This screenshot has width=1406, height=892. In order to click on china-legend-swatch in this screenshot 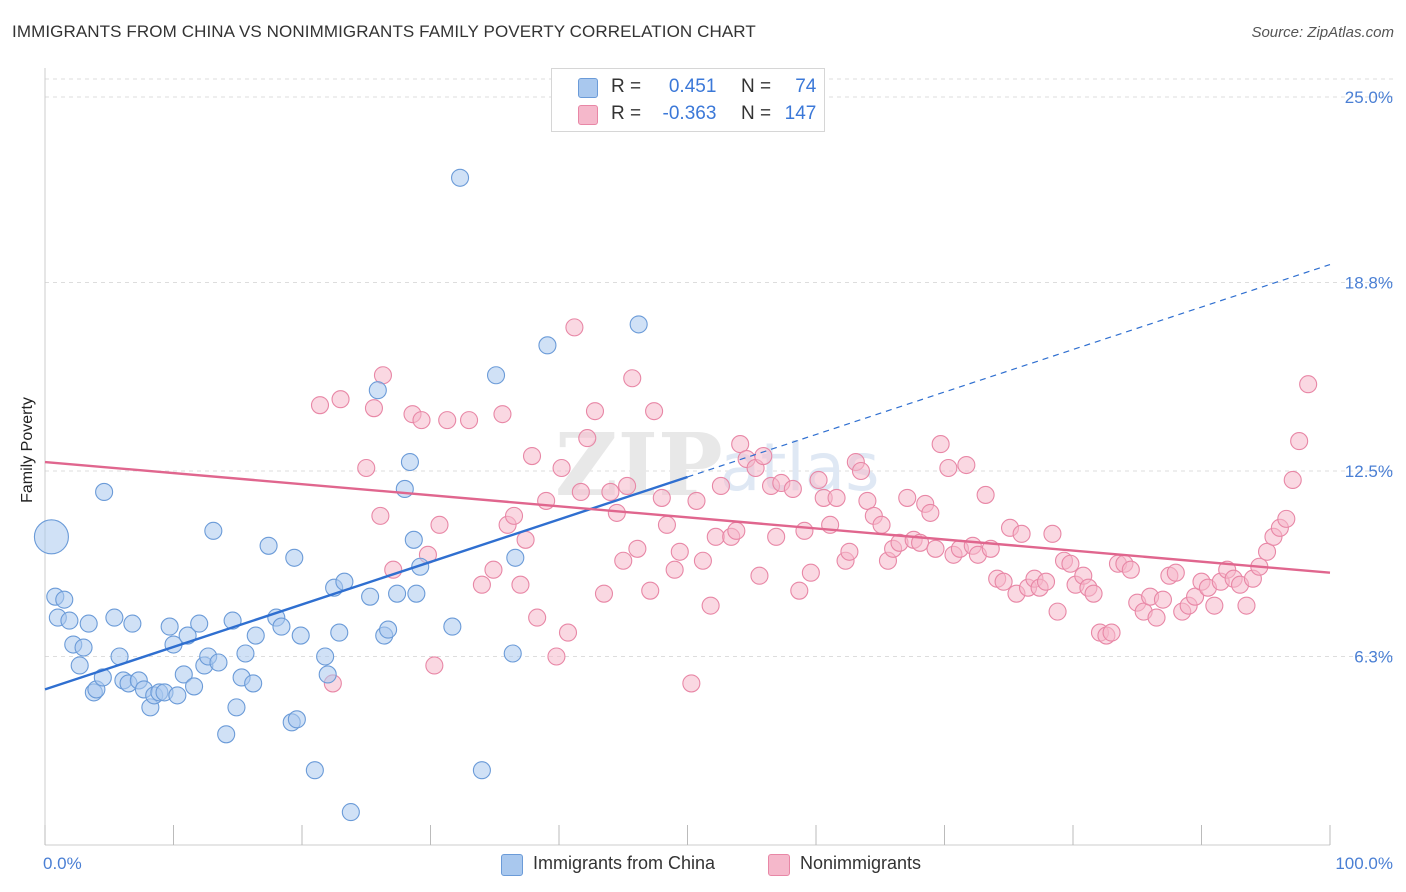, I will do `click(512, 865)`.